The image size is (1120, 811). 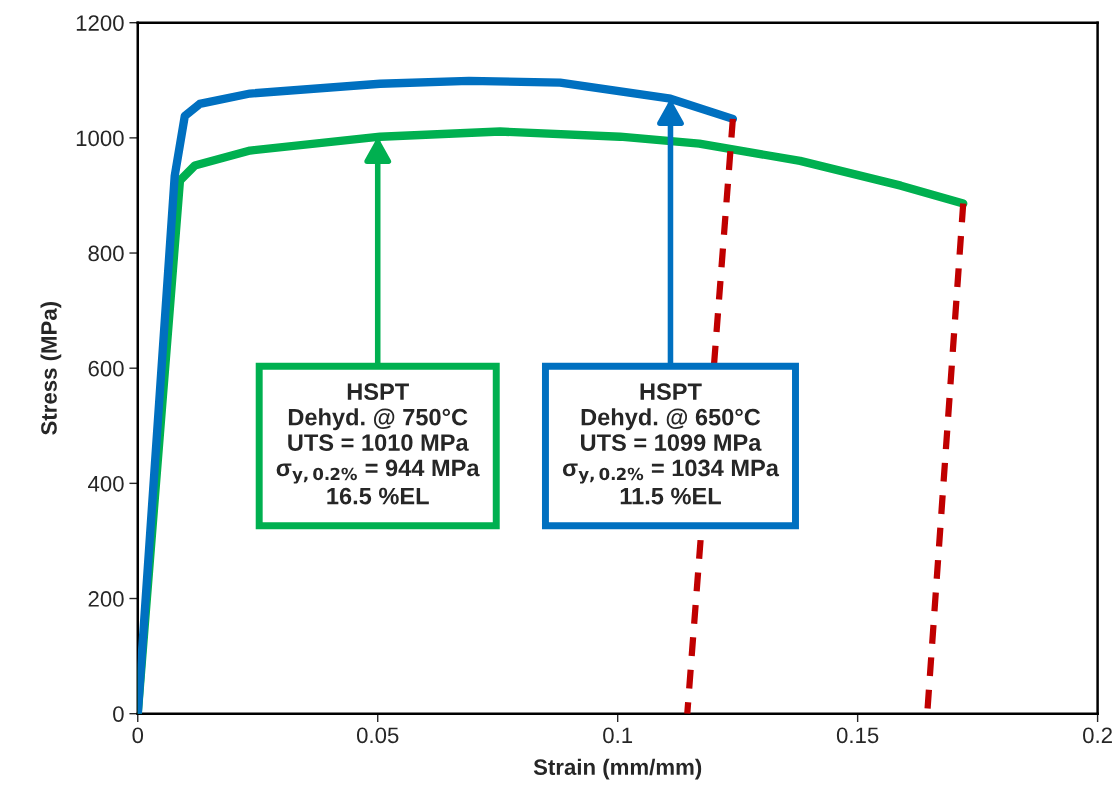 I want to click on y-tick-label: 200, so click(x=106, y=599).